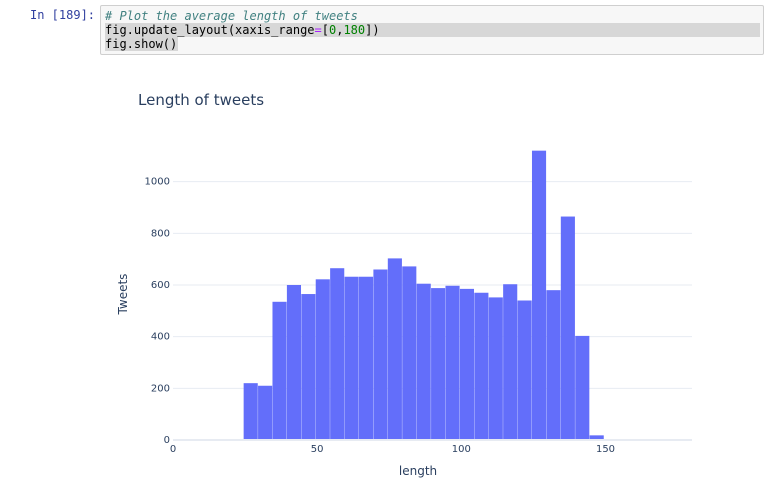 Image resolution: width=776 pixels, height=488 pixels. What do you see at coordinates (418, 471) in the screenshot?
I see `x-axis-title: length` at bounding box center [418, 471].